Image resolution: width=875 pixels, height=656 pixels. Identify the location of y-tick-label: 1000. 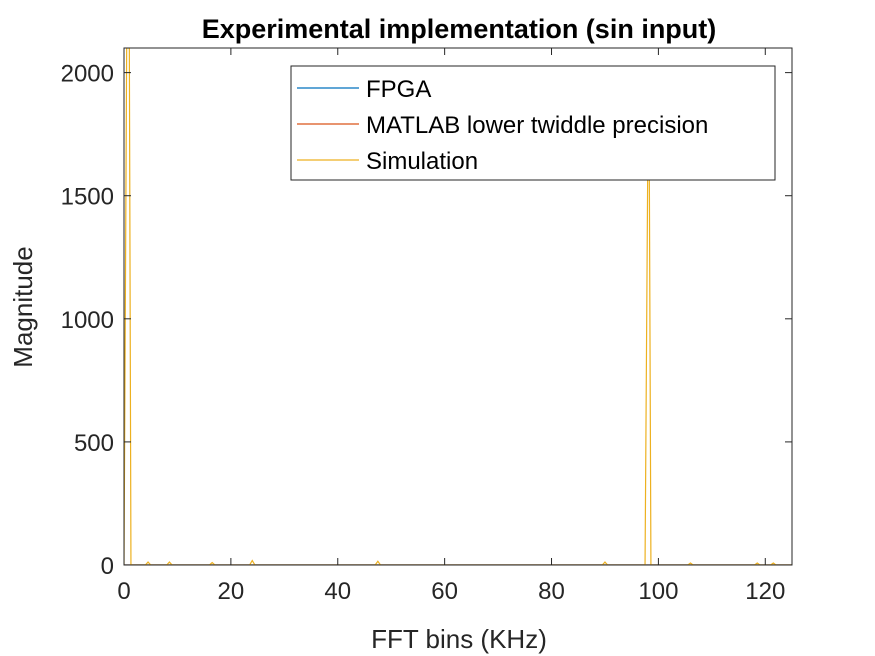
(87, 320).